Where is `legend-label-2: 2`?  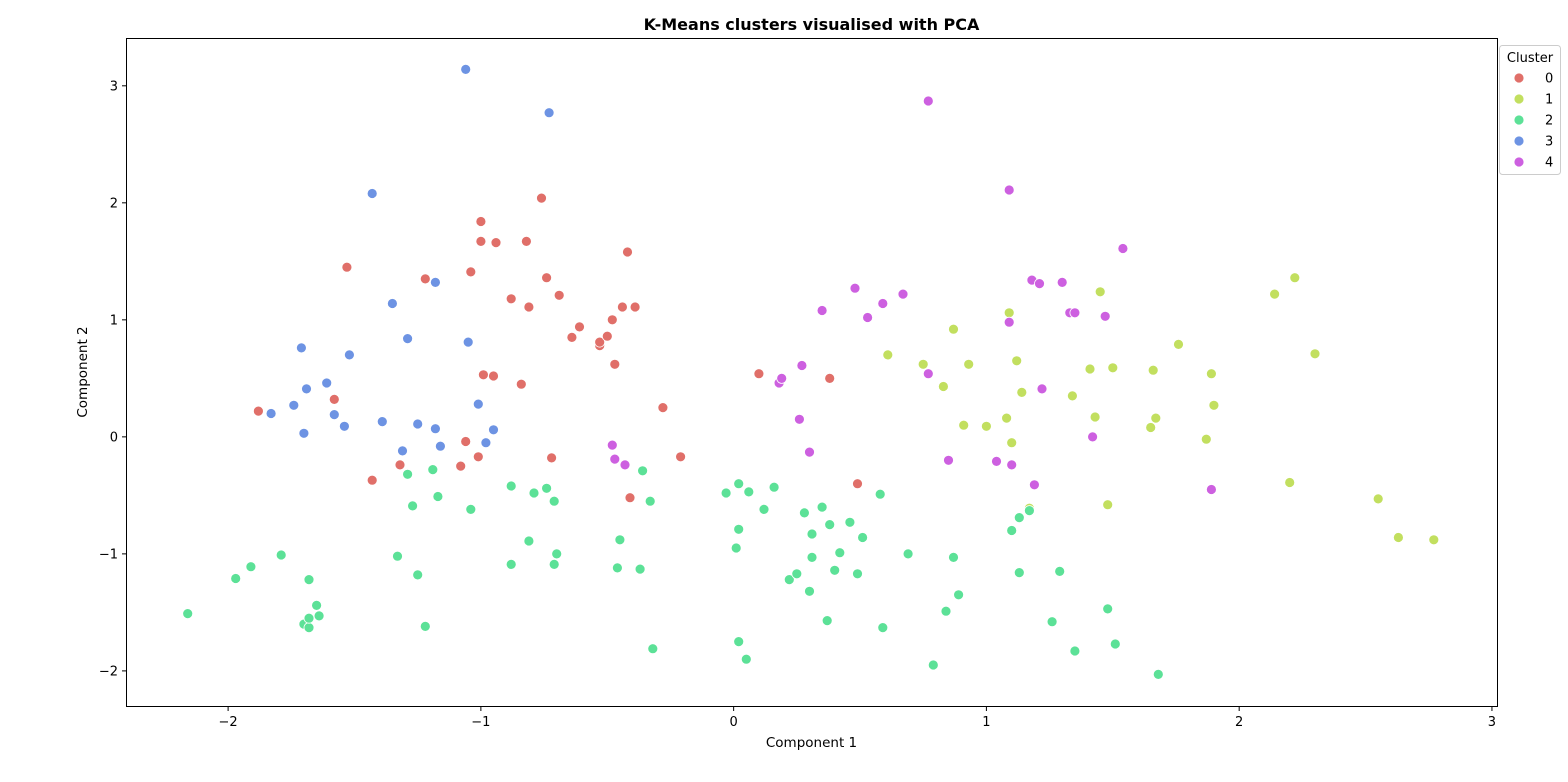
legend-label-2: 2 is located at coordinates (1549, 121).